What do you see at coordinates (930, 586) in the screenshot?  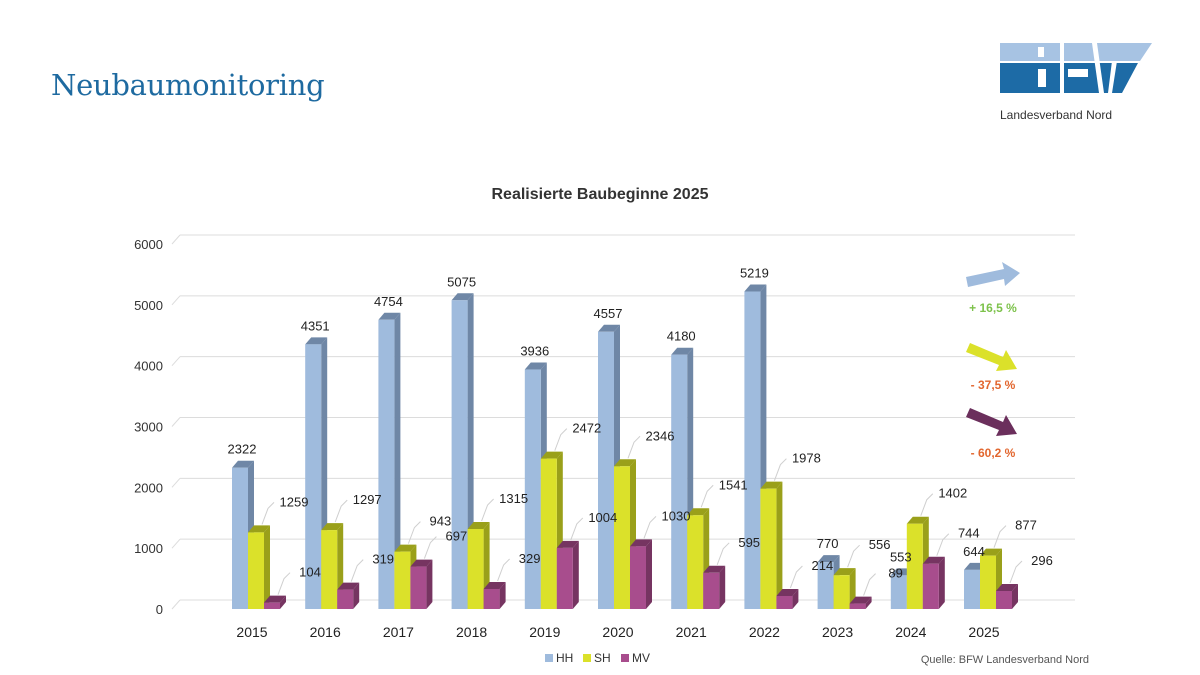 I see `bar-mv-2024` at bounding box center [930, 586].